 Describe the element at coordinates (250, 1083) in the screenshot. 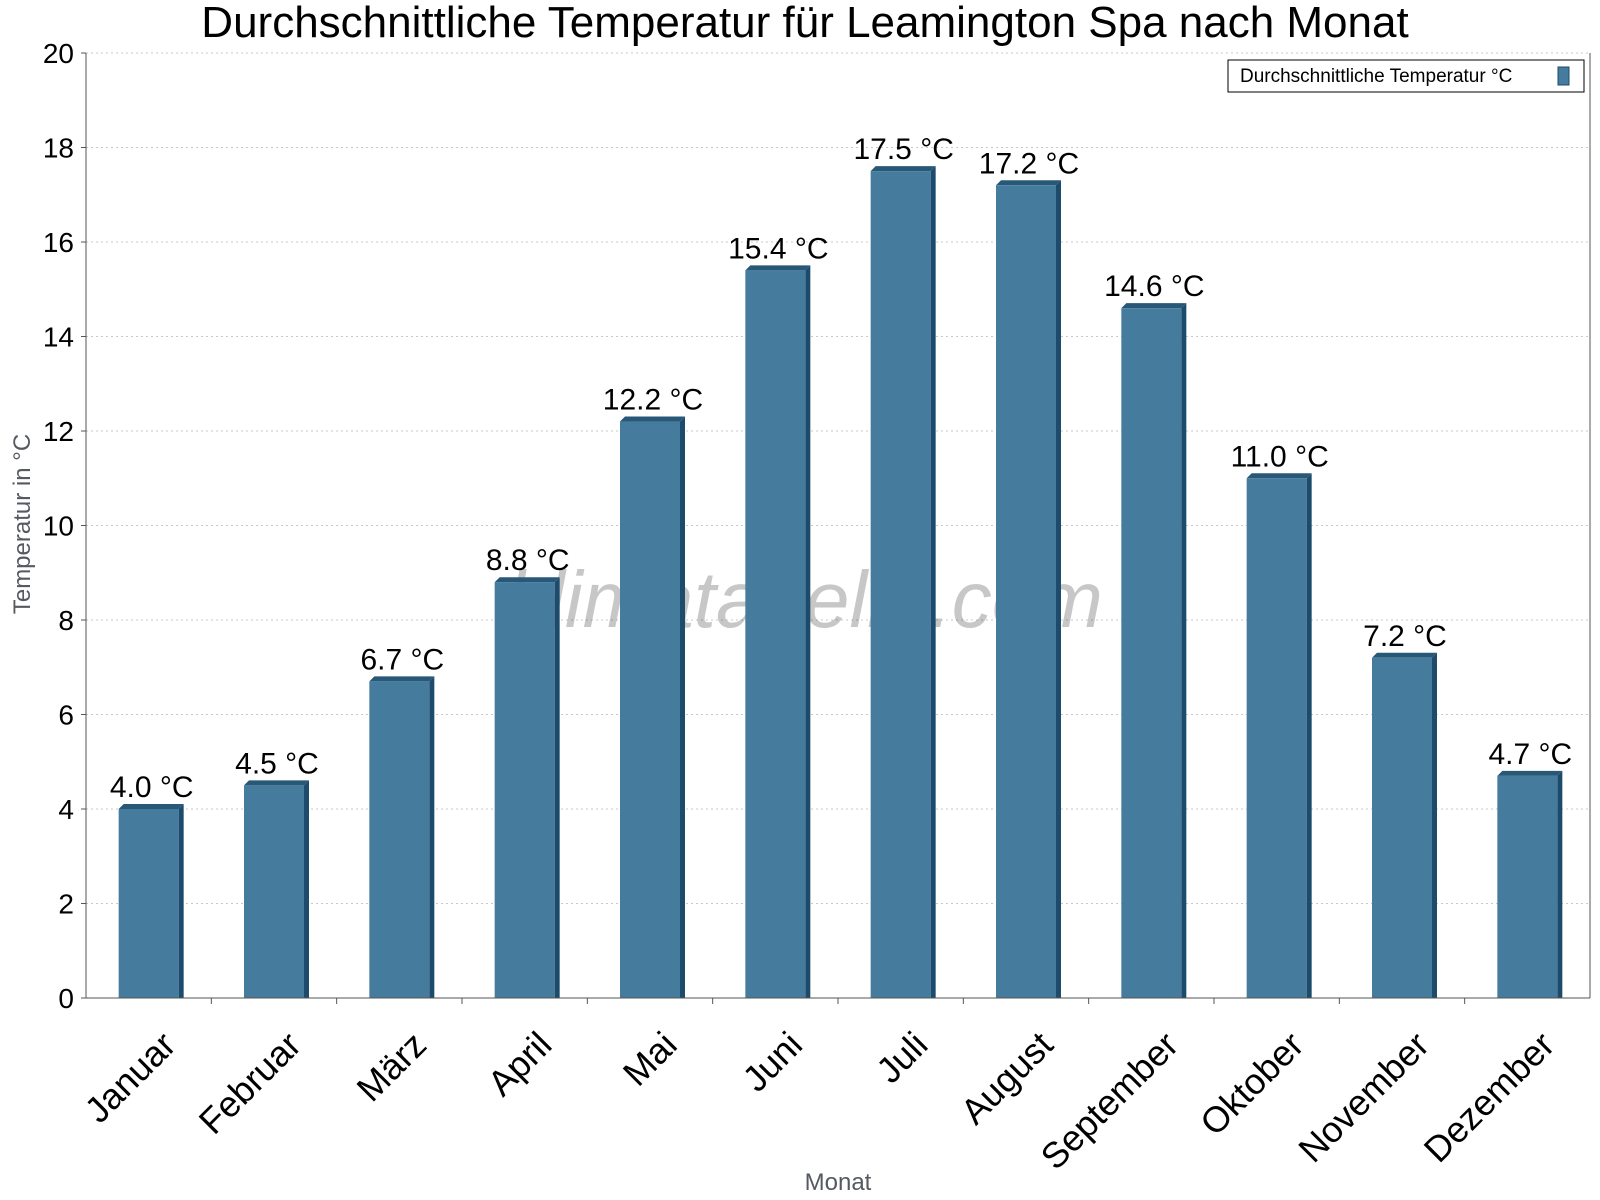

I see `x-tick-label: Februar` at that location.